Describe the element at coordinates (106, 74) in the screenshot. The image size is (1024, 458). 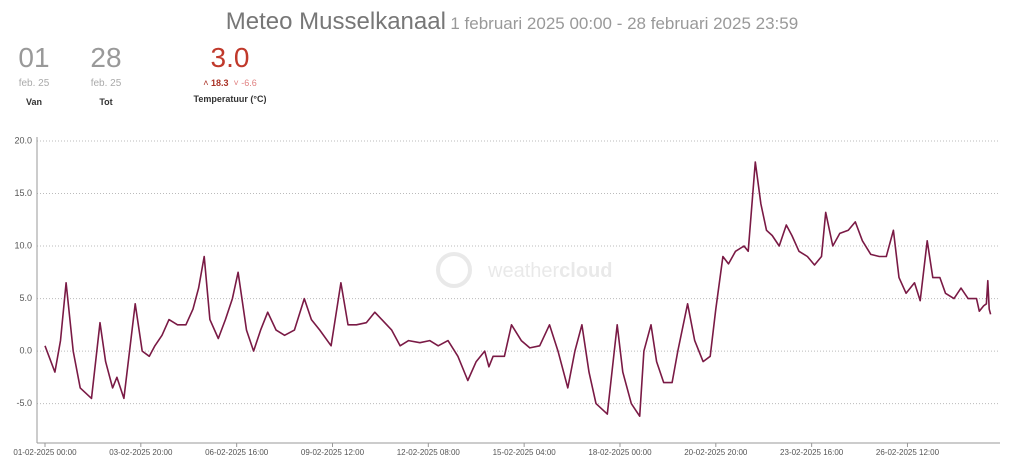
I see `stat-to: 28 feb. 25 Tot` at that location.